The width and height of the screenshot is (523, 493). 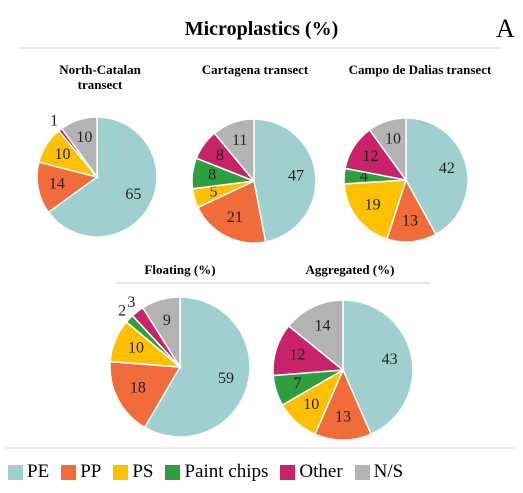 What do you see at coordinates (122, 310) in the screenshot?
I see `slice-label: 2` at bounding box center [122, 310].